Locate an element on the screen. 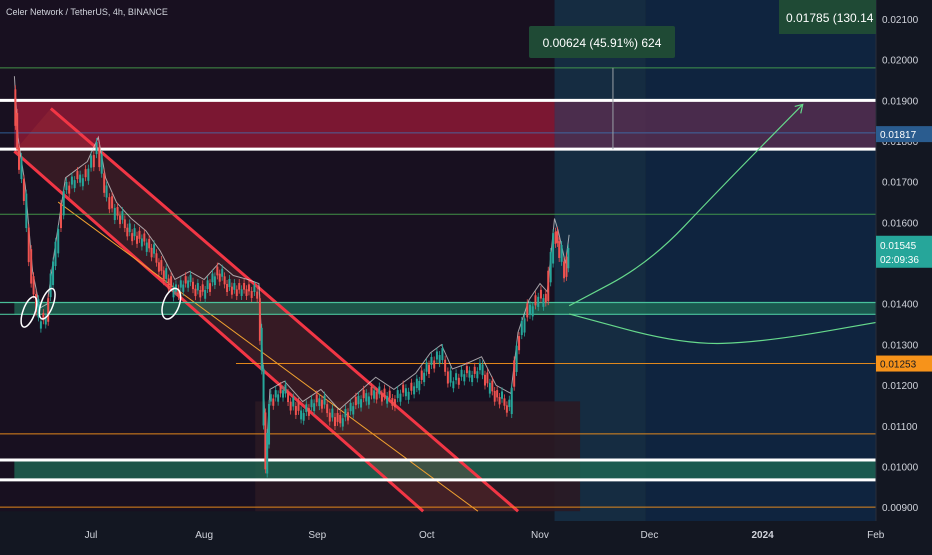 The height and width of the screenshot is (555, 932). x-tick-label: Jul is located at coordinates (91, 535).